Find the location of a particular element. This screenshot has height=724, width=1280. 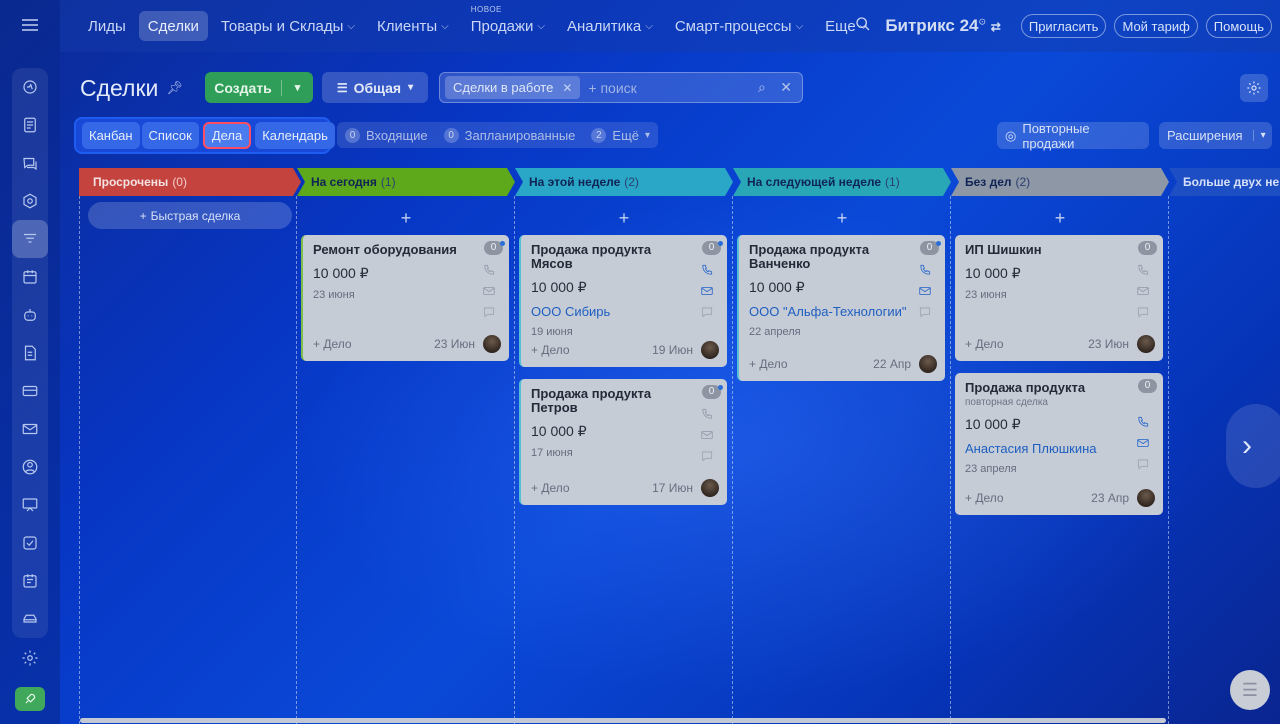

scroll-right-arrow: › is located at coordinates (1253, 446).